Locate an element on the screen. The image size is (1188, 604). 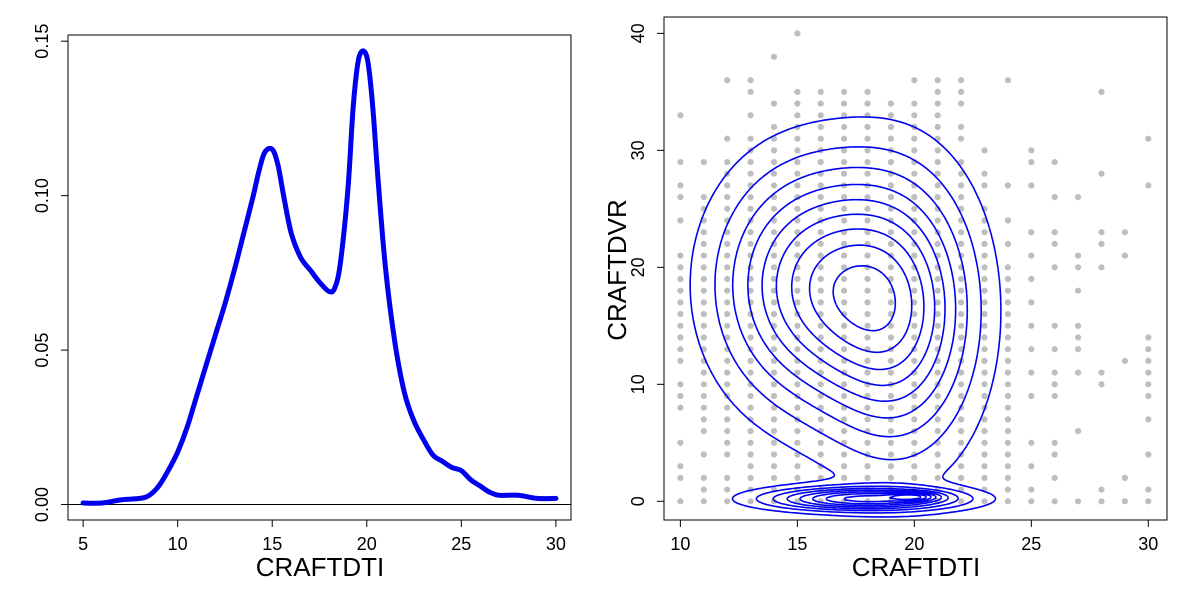
y-axis-title: CRAFTDVR is located at coordinates (617, 270).